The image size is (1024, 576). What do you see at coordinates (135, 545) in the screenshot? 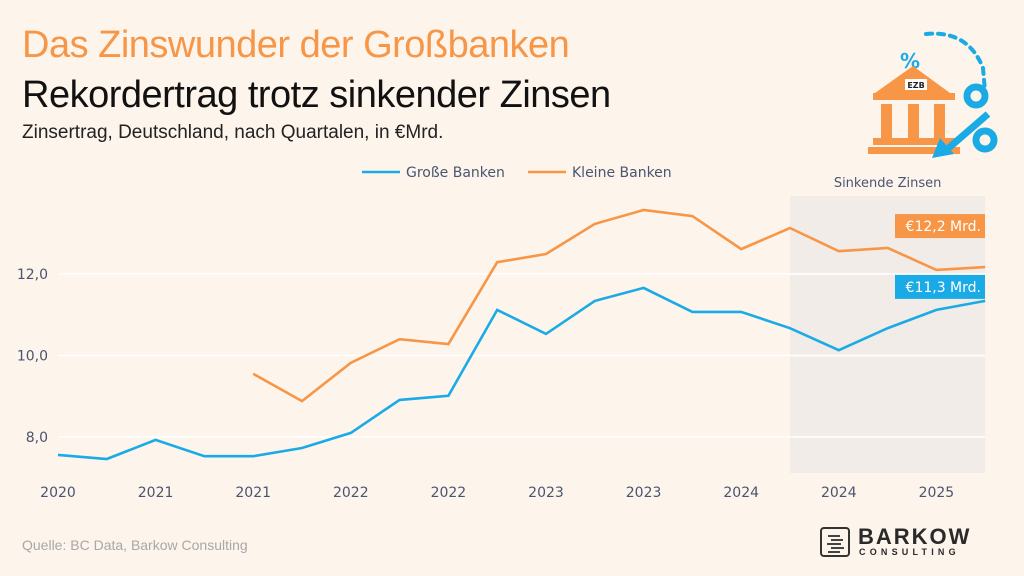
I see `source-note: Quelle: BC Data, Barkow Consulting` at bounding box center [135, 545].